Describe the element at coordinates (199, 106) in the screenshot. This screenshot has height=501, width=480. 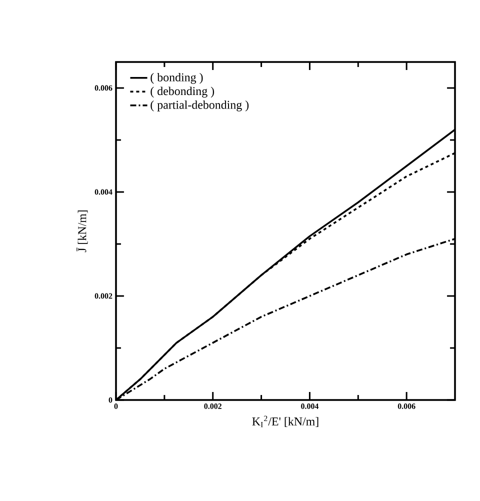
I see `legend-label: ( partial-debonding )` at that location.